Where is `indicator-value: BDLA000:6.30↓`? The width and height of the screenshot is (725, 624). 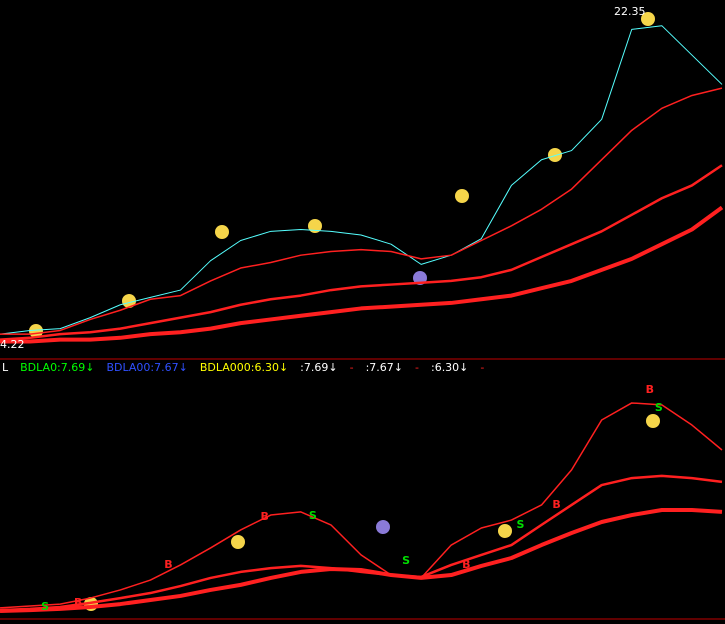
indicator-value: BDLA000:6.30↓ is located at coordinates (244, 367).